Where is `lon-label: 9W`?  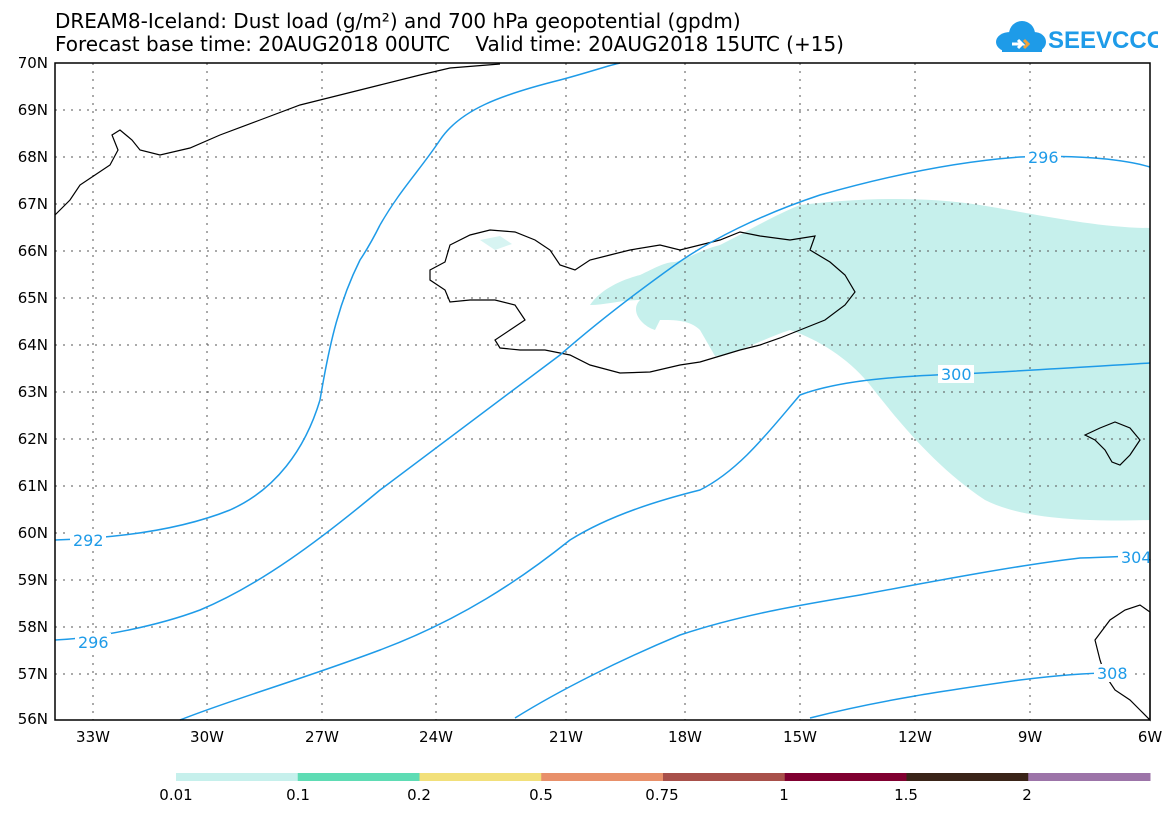 lon-label: 9W is located at coordinates (1030, 737).